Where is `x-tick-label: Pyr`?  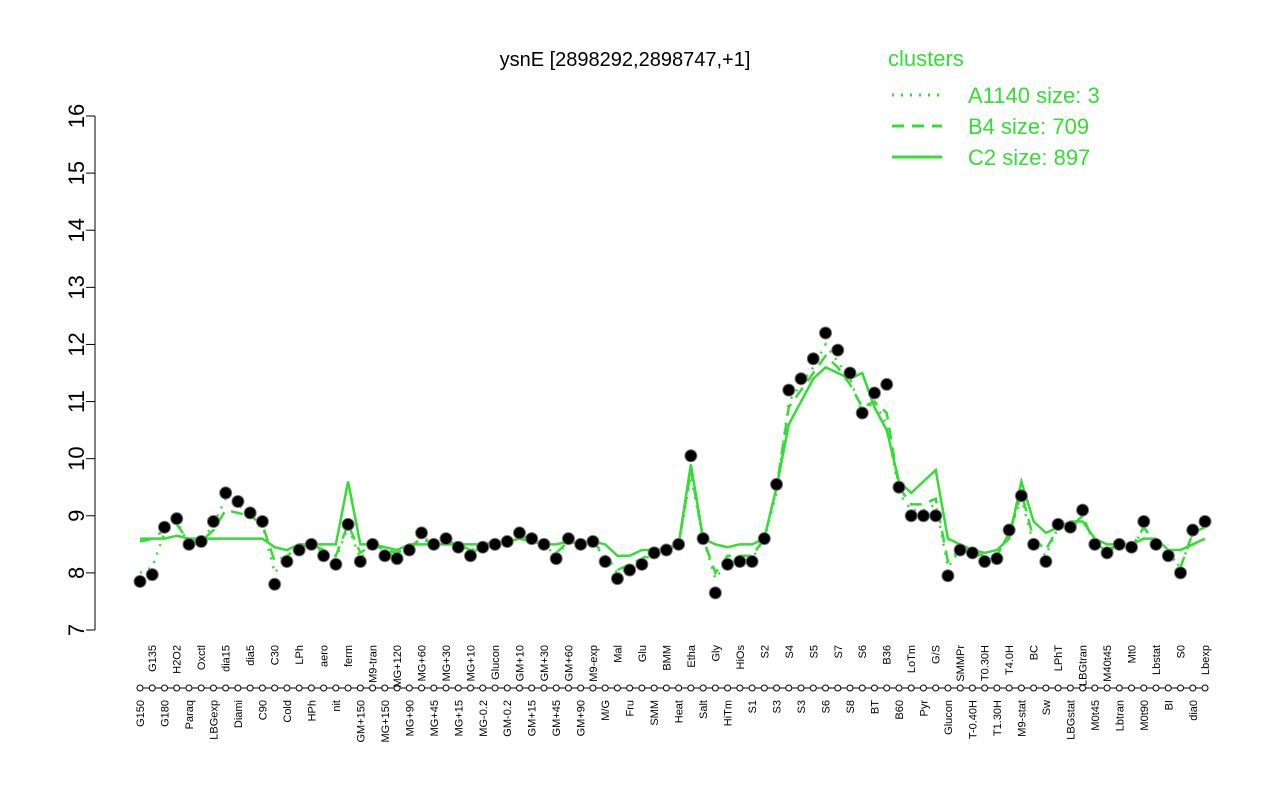 x-tick-label: Pyr is located at coordinates (924, 708).